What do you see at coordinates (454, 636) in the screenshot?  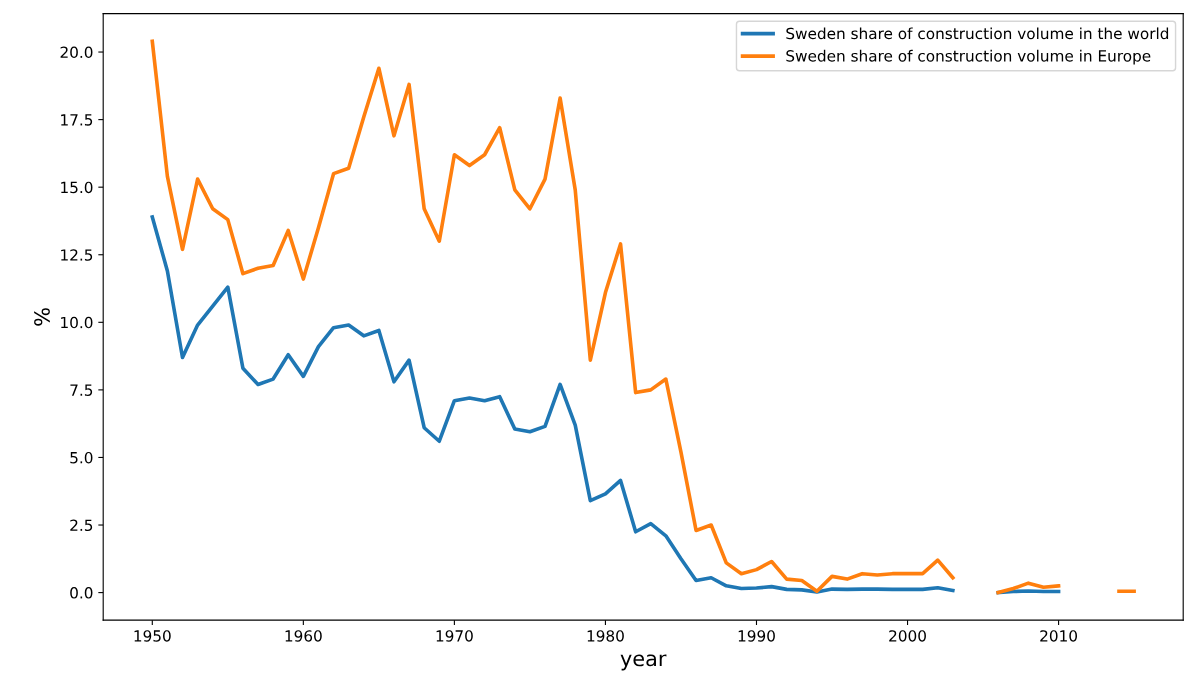 I see `x-tick-label: 1970` at bounding box center [454, 636].